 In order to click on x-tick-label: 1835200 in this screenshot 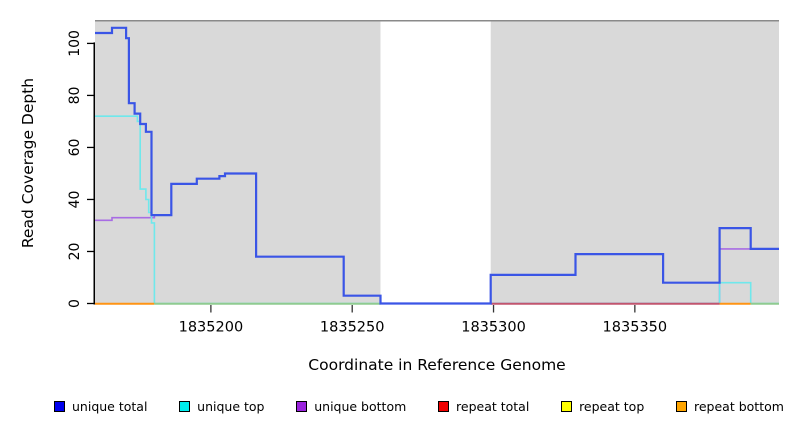, I will do `click(211, 328)`.